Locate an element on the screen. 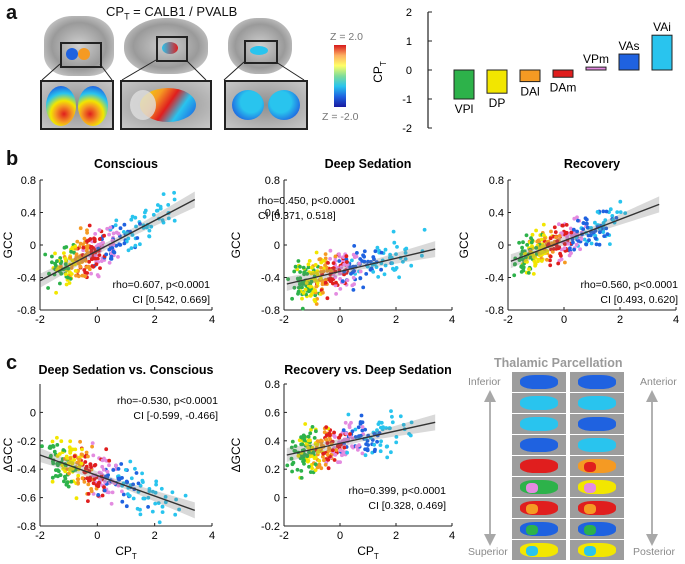 The image size is (685, 564). colorbar-top-label: Z = 2.0 is located at coordinates (346, 37).